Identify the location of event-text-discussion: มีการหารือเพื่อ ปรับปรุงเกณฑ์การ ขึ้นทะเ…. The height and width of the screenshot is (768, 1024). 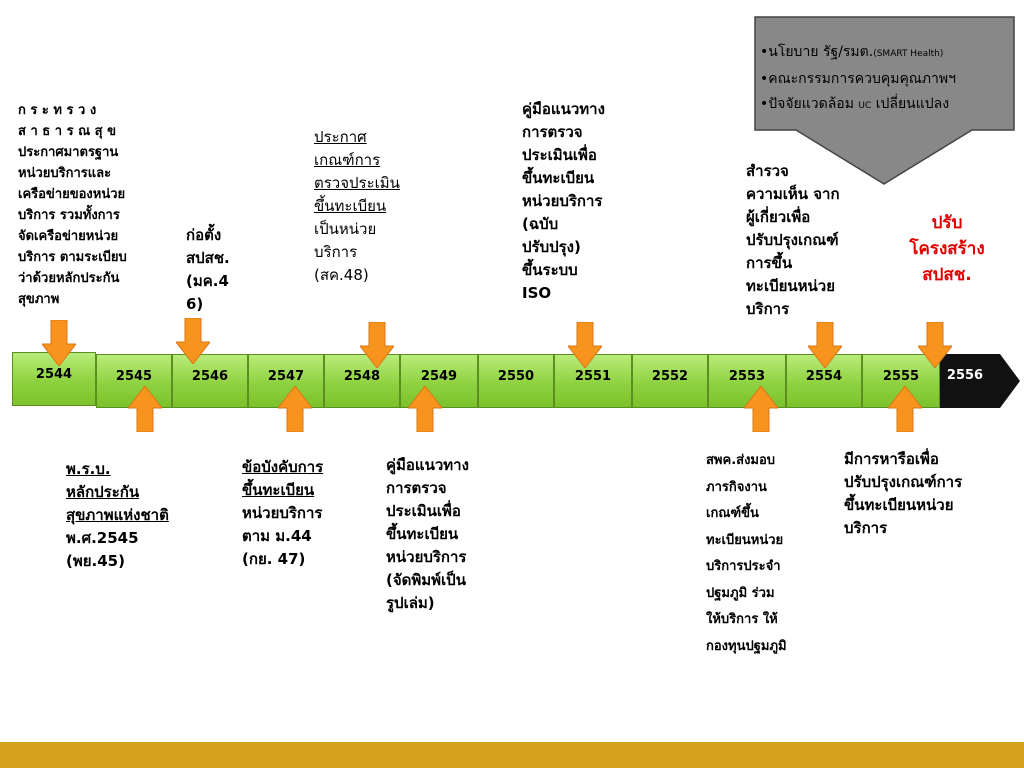
(903, 493).